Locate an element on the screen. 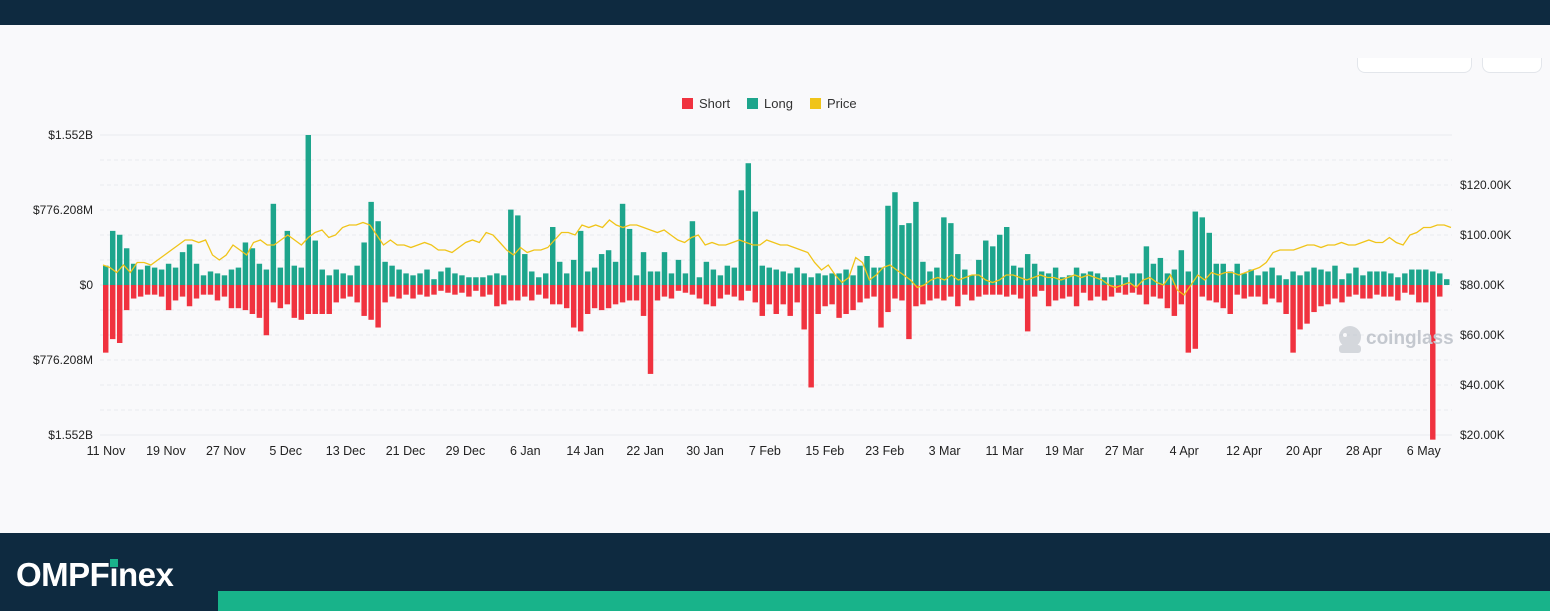 The image size is (1550, 611). x-tick-label: 3 Mar is located at coordinates (945, 451).